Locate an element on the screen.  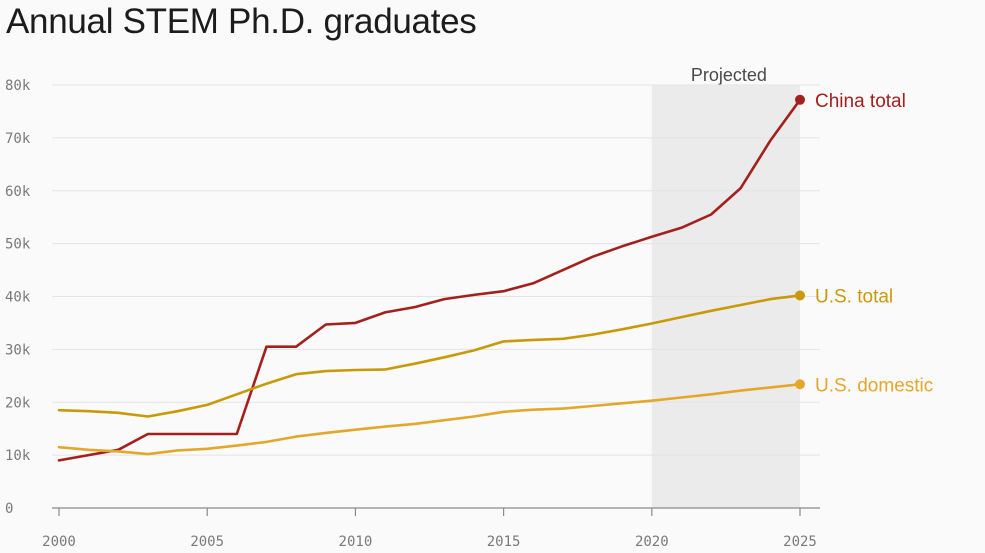
x-tick-label: 2005 is located at coordinates (207, 542).